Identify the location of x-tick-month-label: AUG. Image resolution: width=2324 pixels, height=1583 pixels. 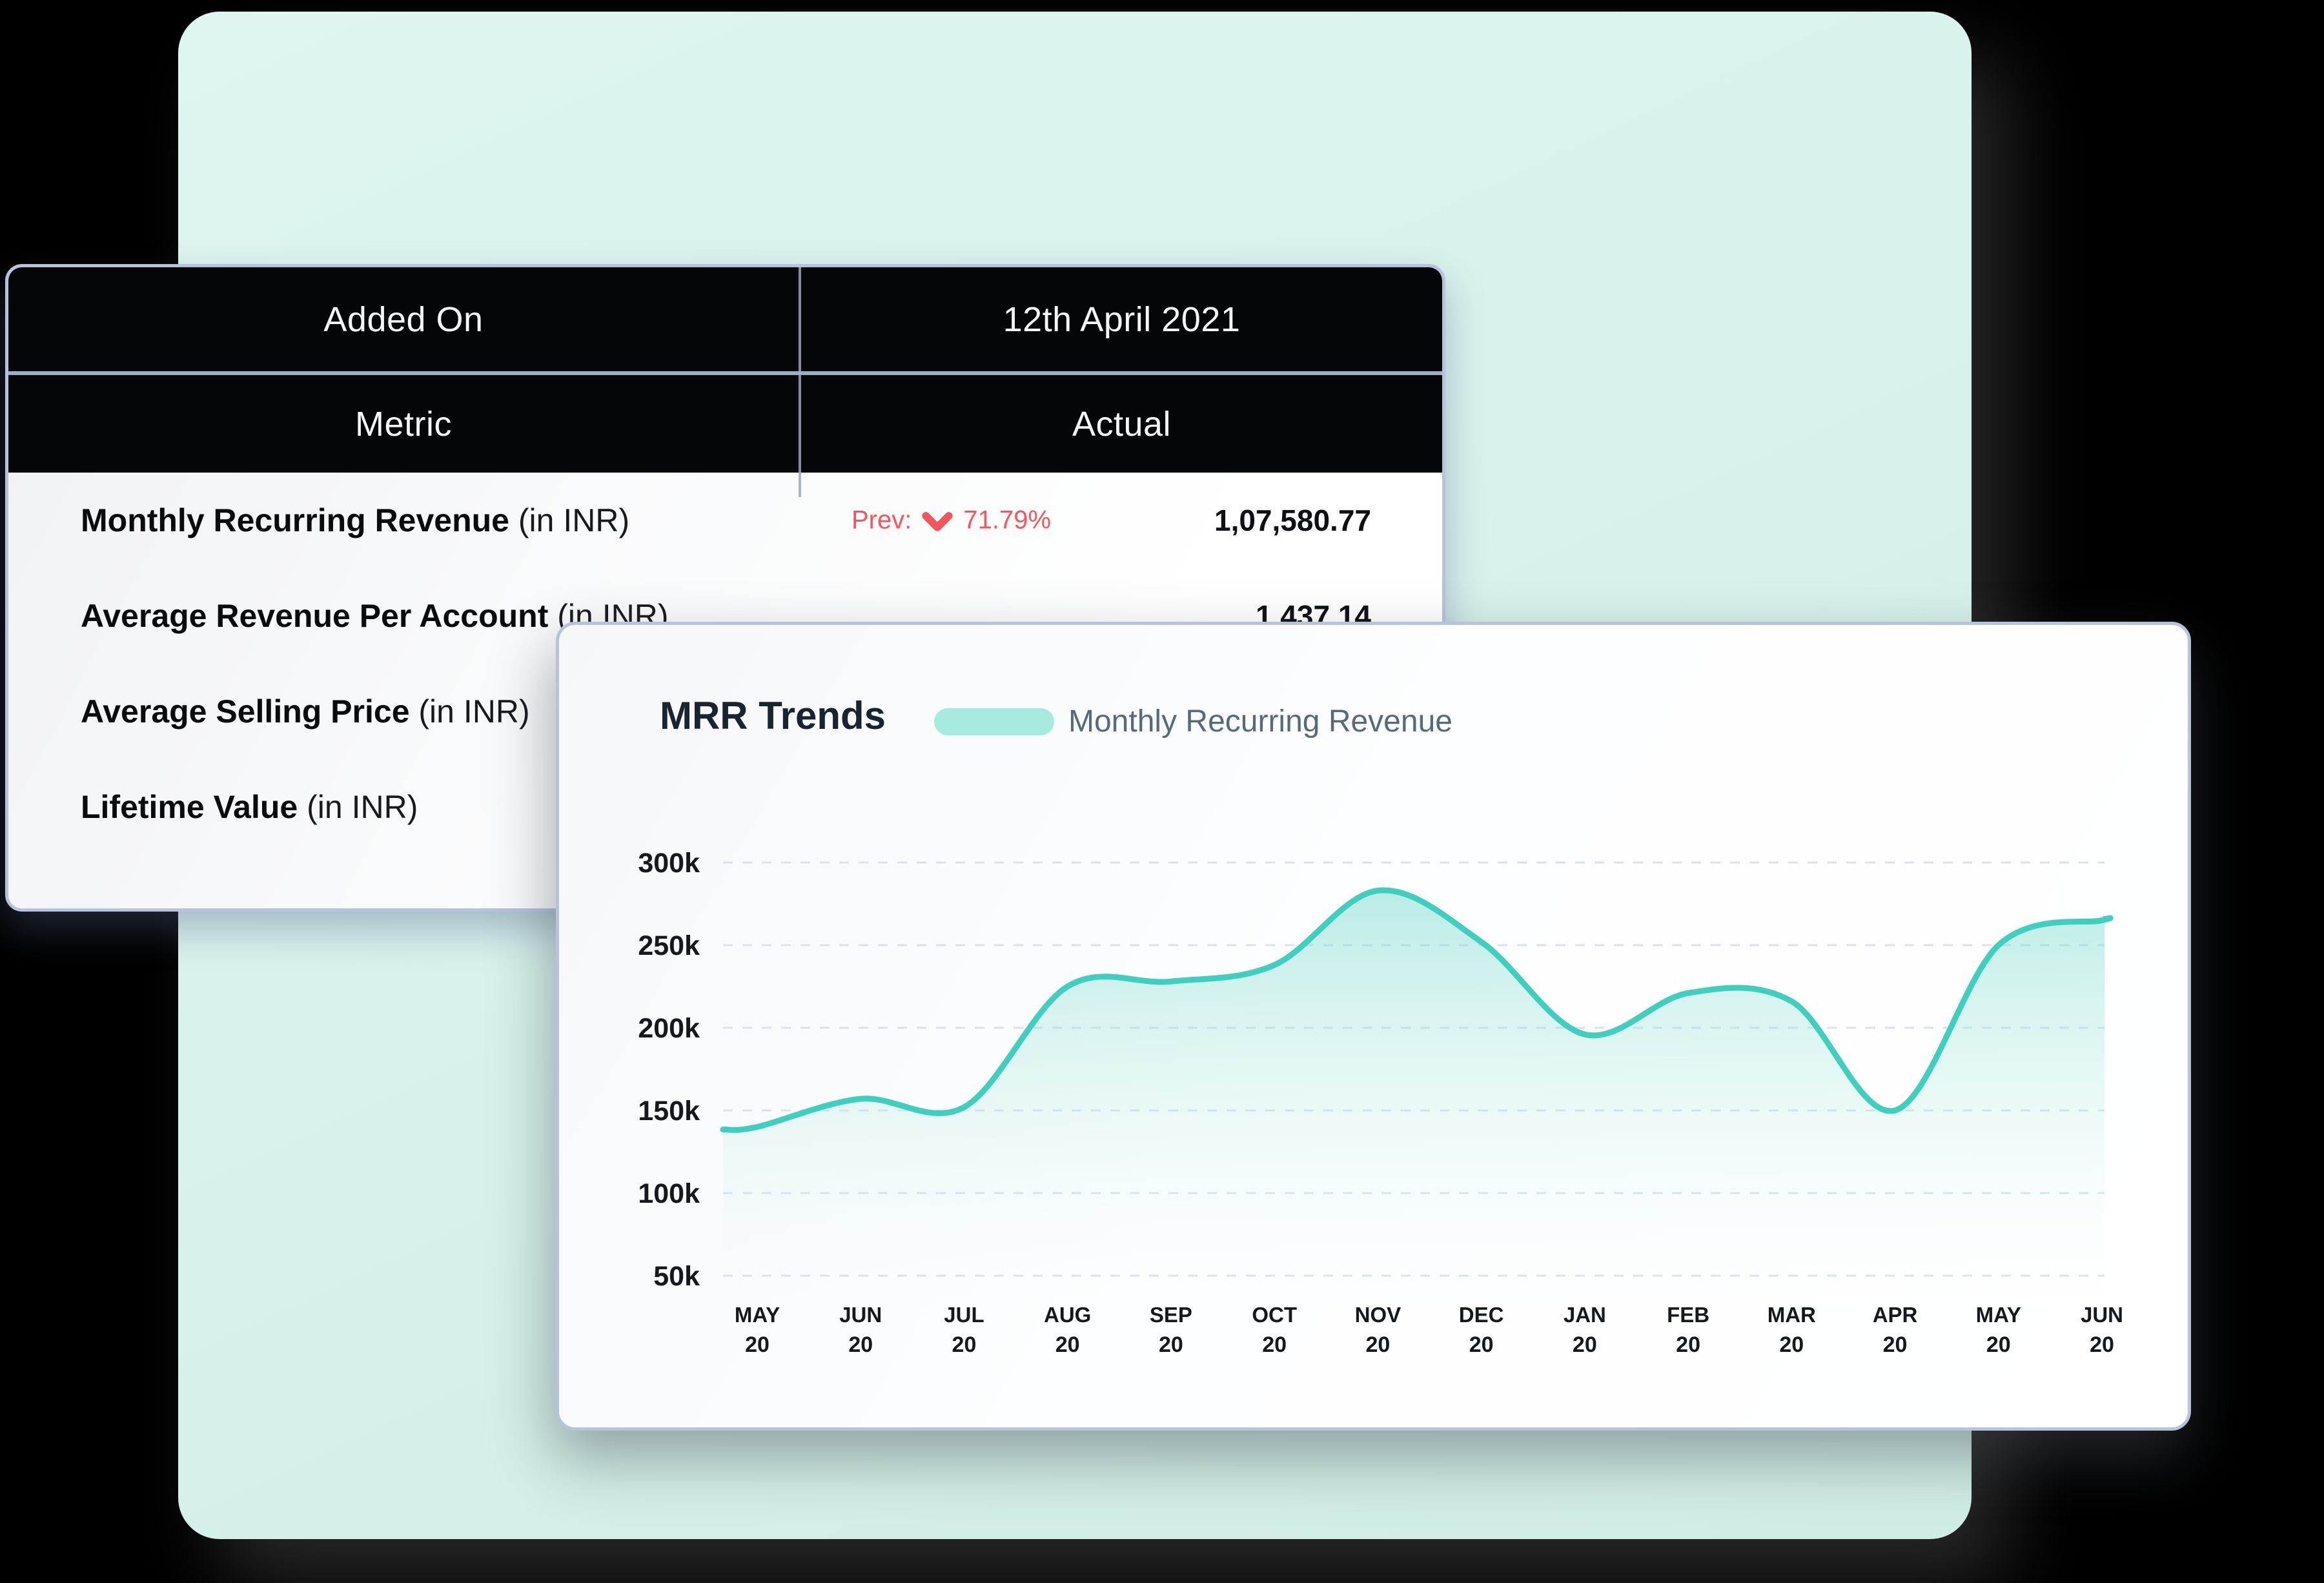
(1067, 1315).